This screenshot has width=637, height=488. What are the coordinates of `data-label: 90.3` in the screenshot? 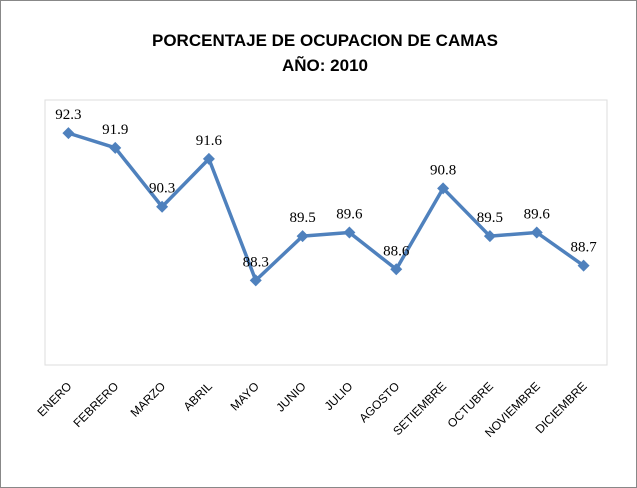 It's located at (162, 189).